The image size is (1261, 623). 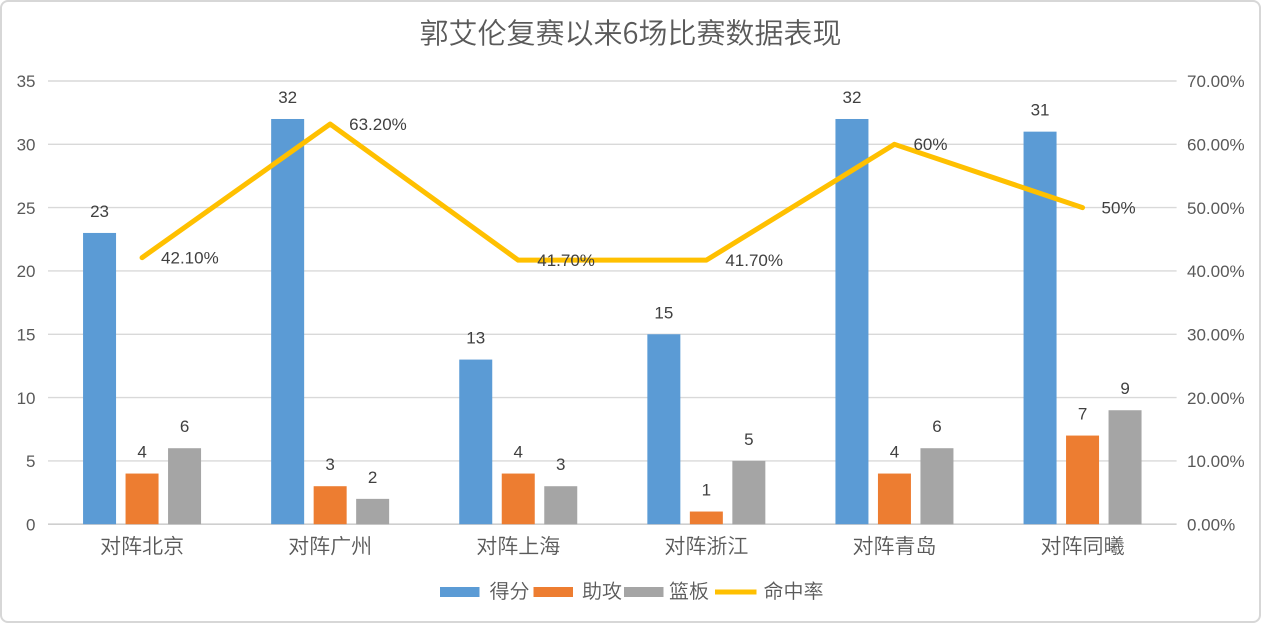 I want to click on svg-text: 35, so click(x=26, y=81).